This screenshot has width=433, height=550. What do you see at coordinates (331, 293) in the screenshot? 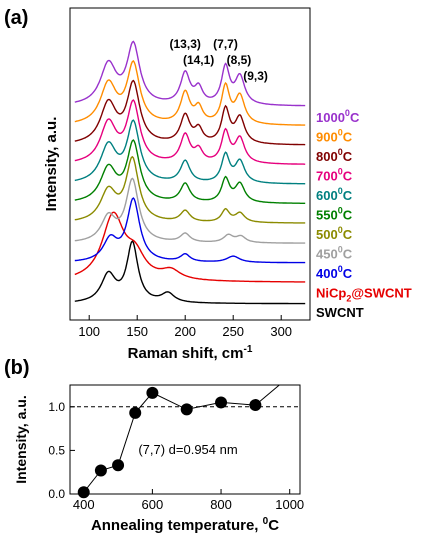
I see `series-label-name: NiCp` at bounding box center [331, 293].